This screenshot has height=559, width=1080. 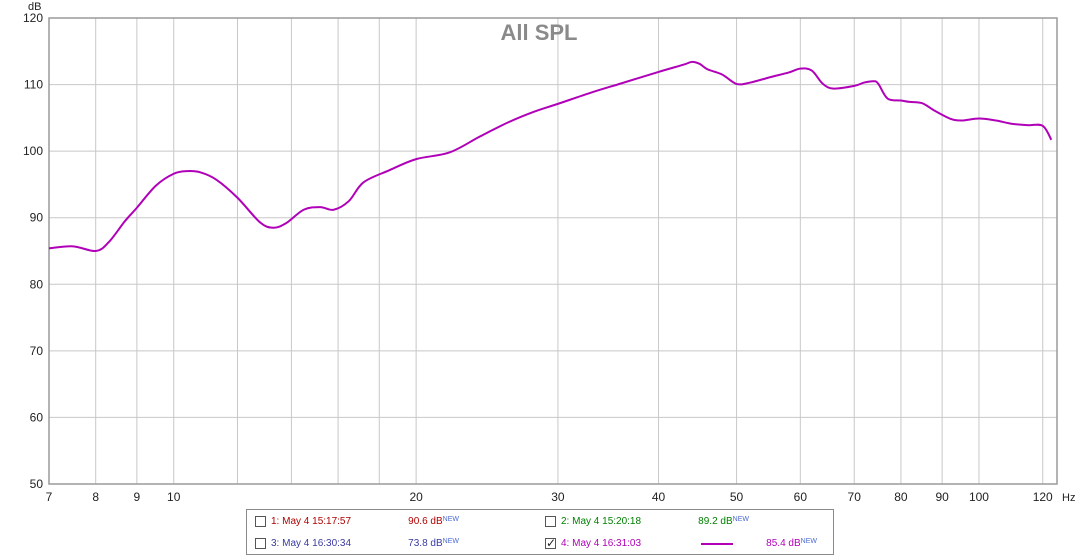 I want to click on y-tick-label: 120, so click(x=33, y=18).